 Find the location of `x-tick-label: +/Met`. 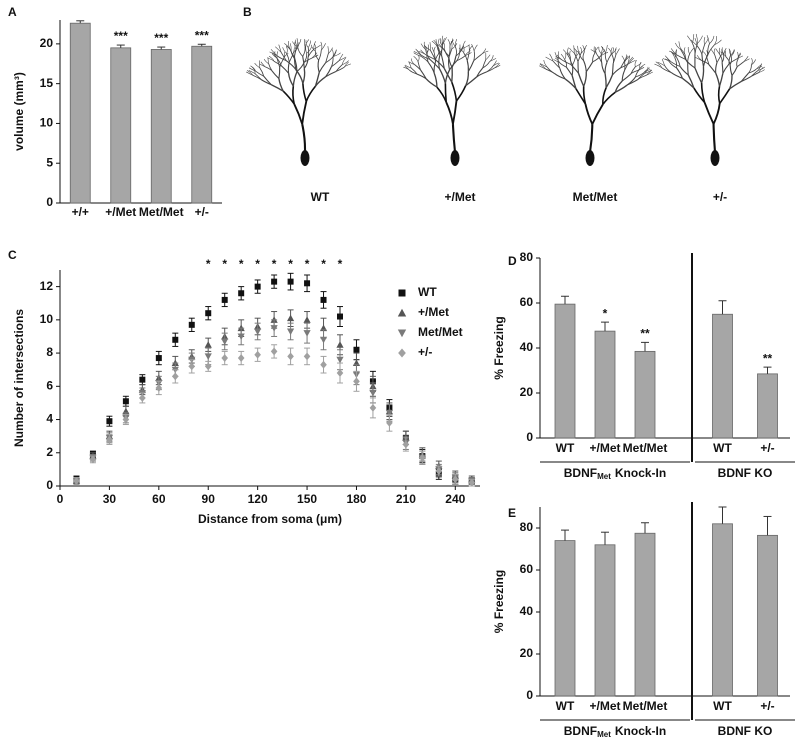

x-tick-label: +/Met is located at coordinates (120, 212).